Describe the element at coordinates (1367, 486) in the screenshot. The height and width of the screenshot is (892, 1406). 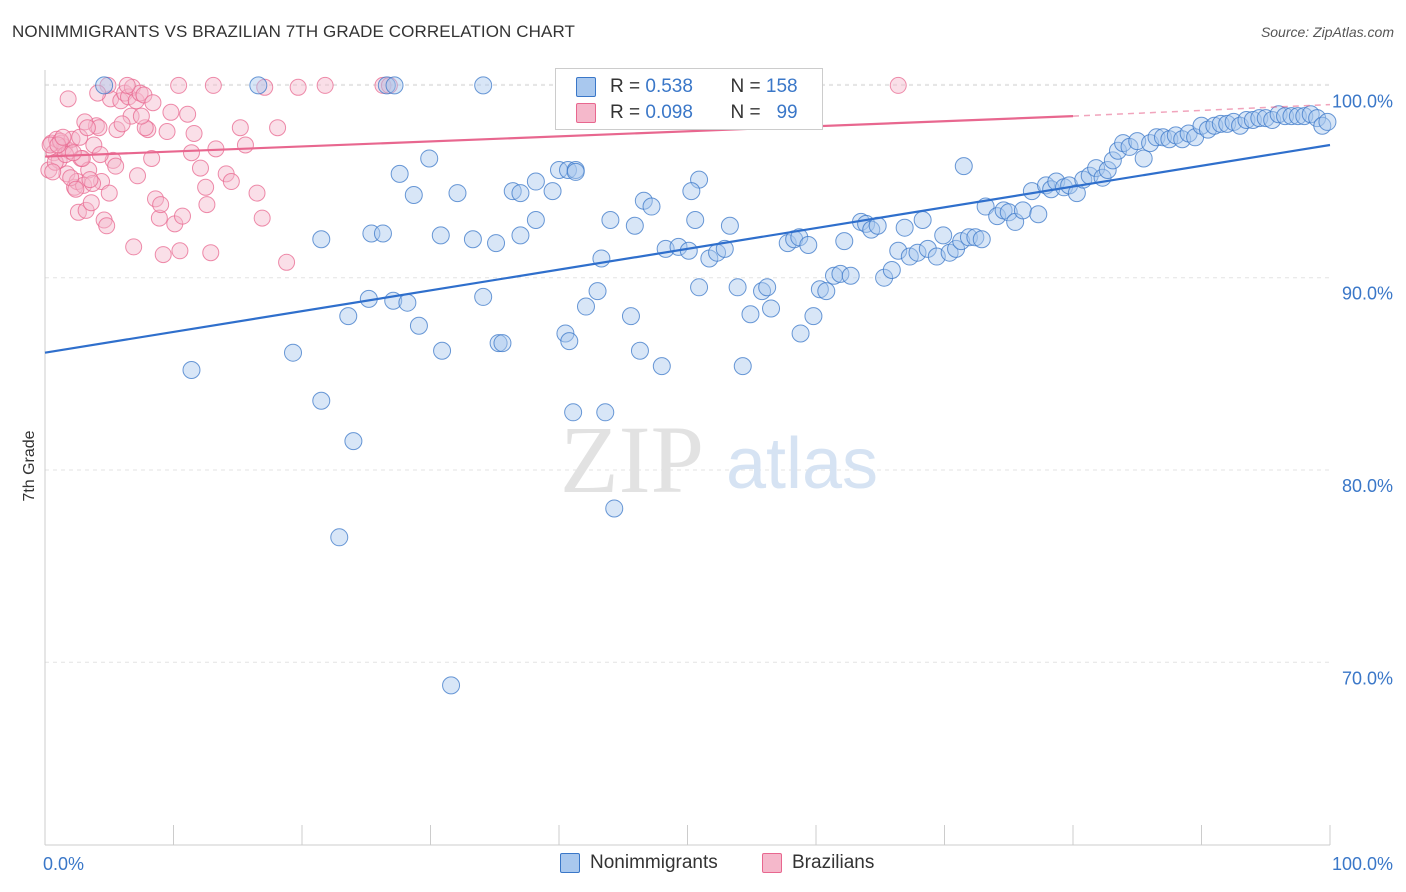
I see `y-tick-label: 80.0%` at that location.